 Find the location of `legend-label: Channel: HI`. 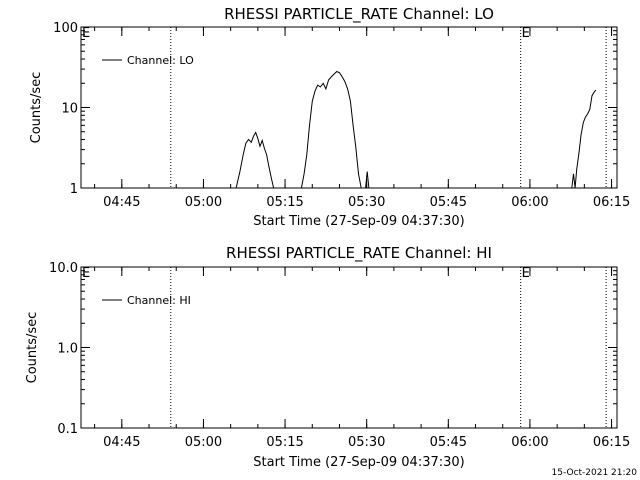

legend-label: Channel: HI is located at coordinates (159, 300).